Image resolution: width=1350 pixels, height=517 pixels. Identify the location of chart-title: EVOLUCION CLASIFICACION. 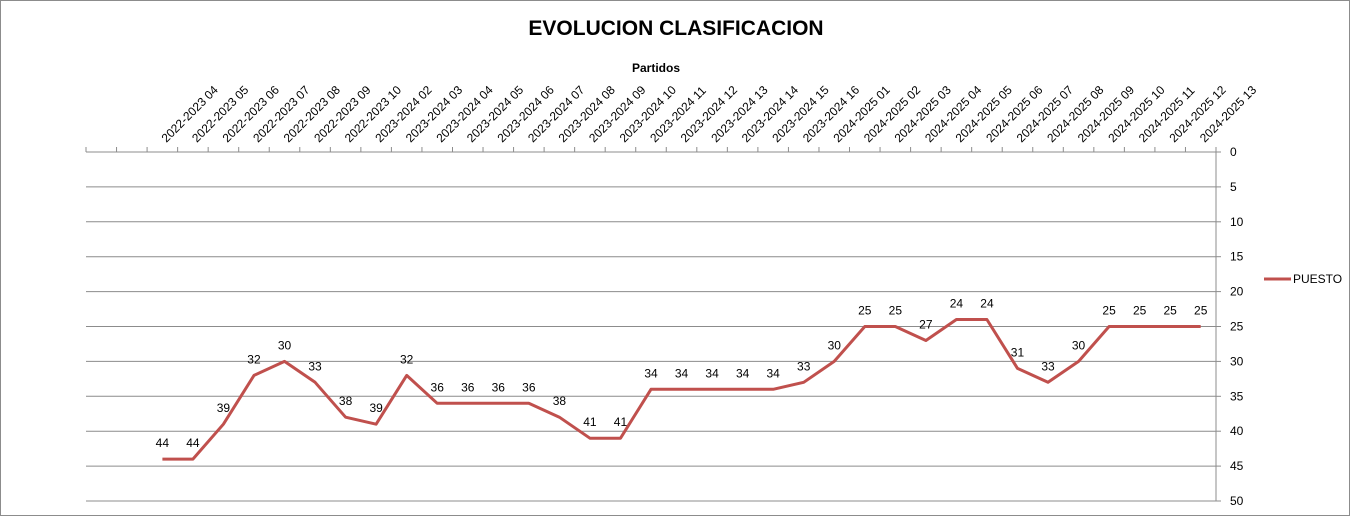
(675, 28).